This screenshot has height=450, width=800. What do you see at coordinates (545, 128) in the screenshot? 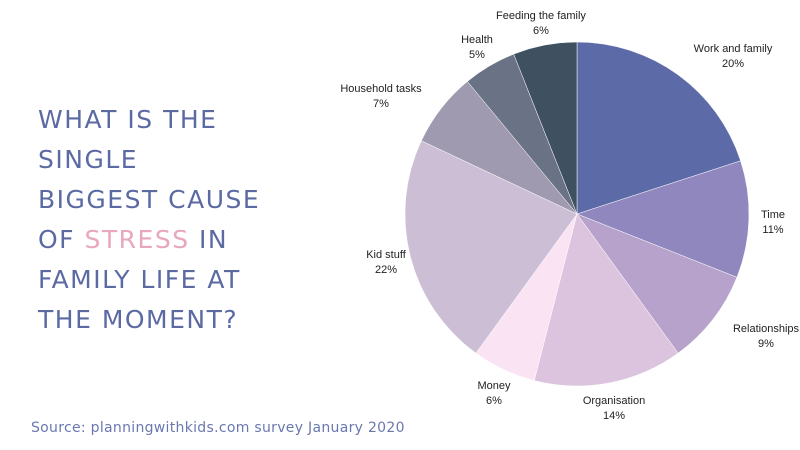
I see `pie-slice-feeding-the-family` at bounding box center [545, 128].